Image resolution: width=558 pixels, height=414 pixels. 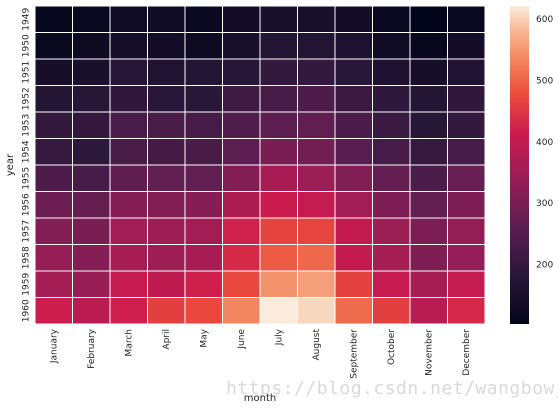 I want to click on heatmap-cell-1959-September, so click(x=353, y=284).